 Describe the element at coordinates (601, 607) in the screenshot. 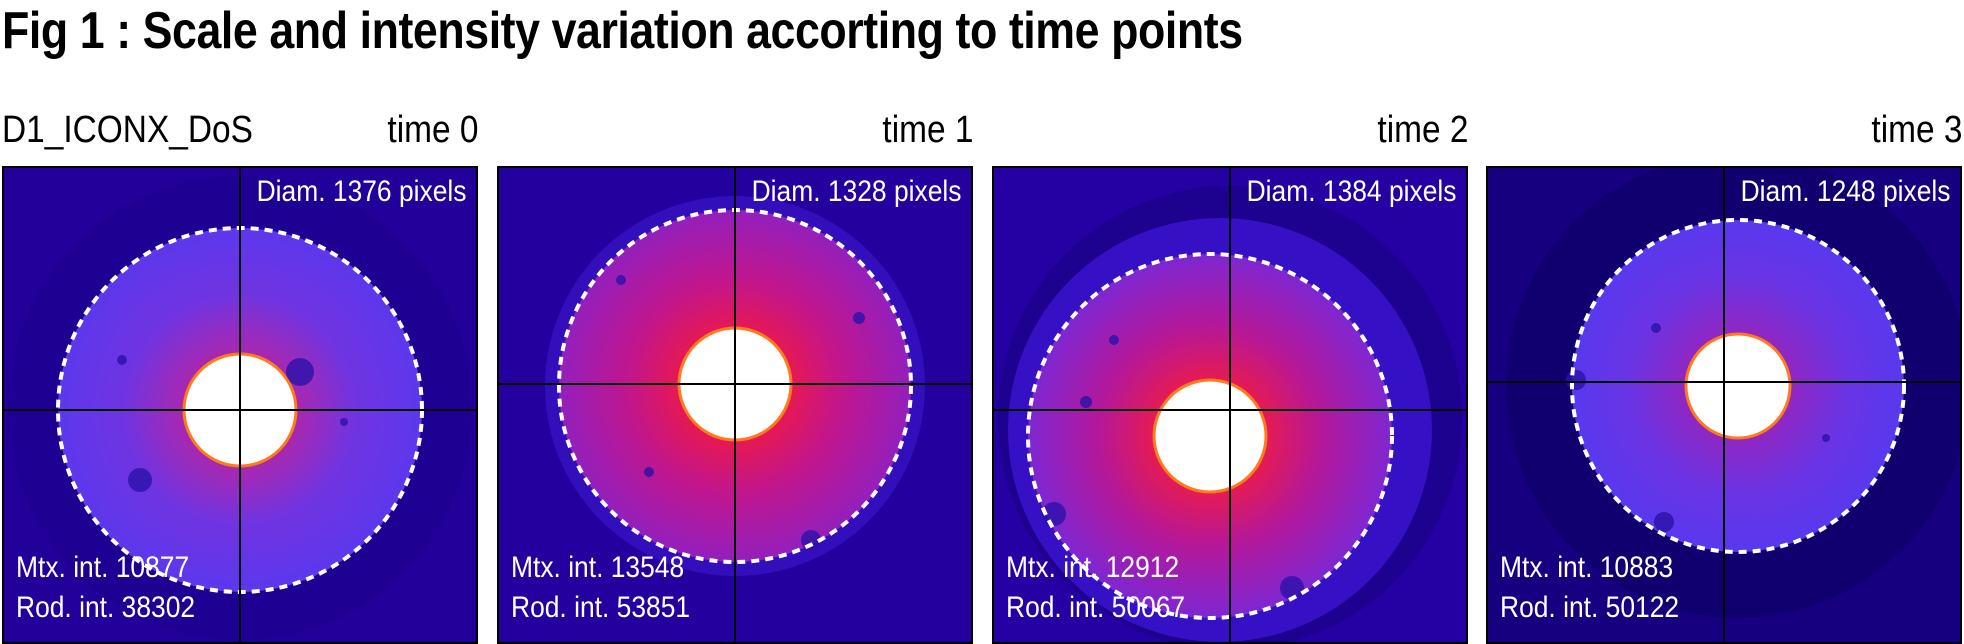

I see `rod-intensity-label: Rod. int. 53851` at that location.